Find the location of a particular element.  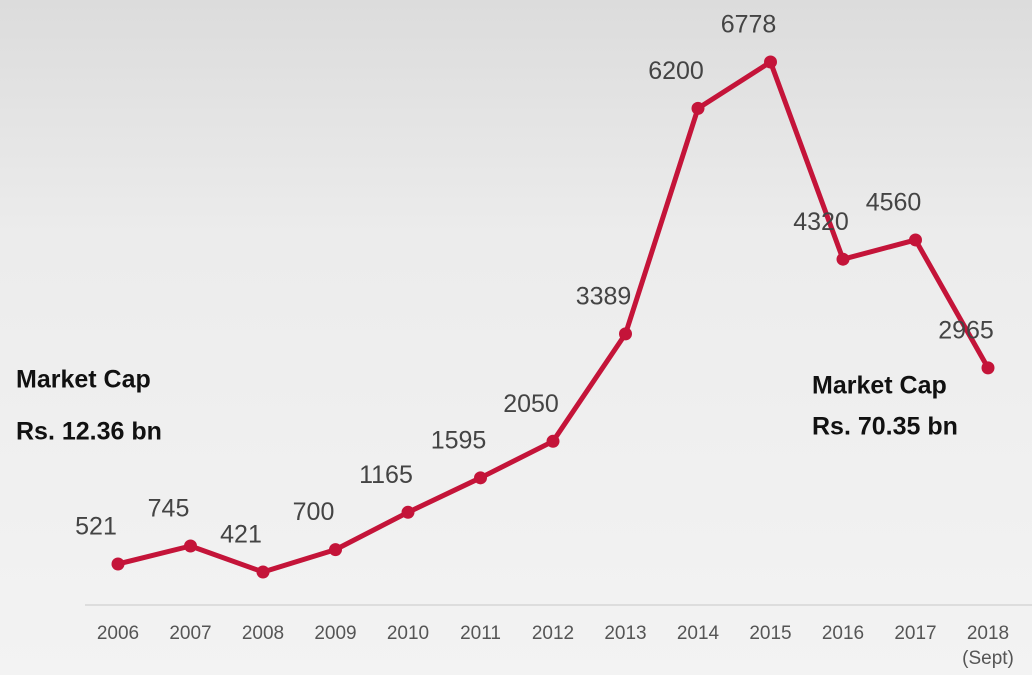

data-label: 521 is located at coordinates (96, 527).